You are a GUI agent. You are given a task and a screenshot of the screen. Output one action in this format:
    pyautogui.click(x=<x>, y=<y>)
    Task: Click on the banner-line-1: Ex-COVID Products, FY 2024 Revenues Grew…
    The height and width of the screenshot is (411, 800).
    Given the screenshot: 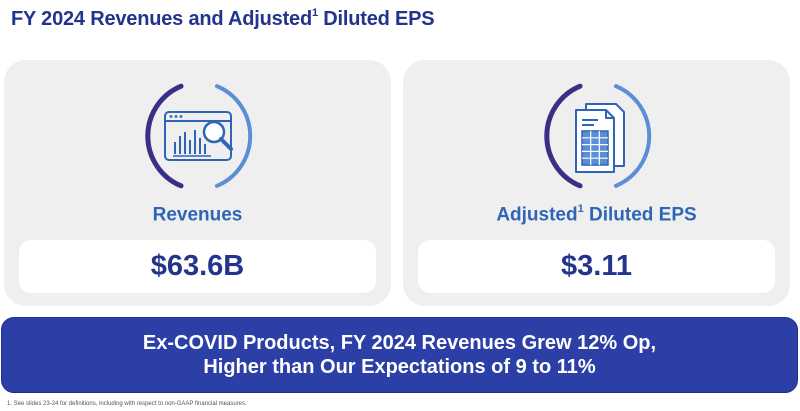 What is the action you would take?
    pyautogui.click(x=399, y=343)
    